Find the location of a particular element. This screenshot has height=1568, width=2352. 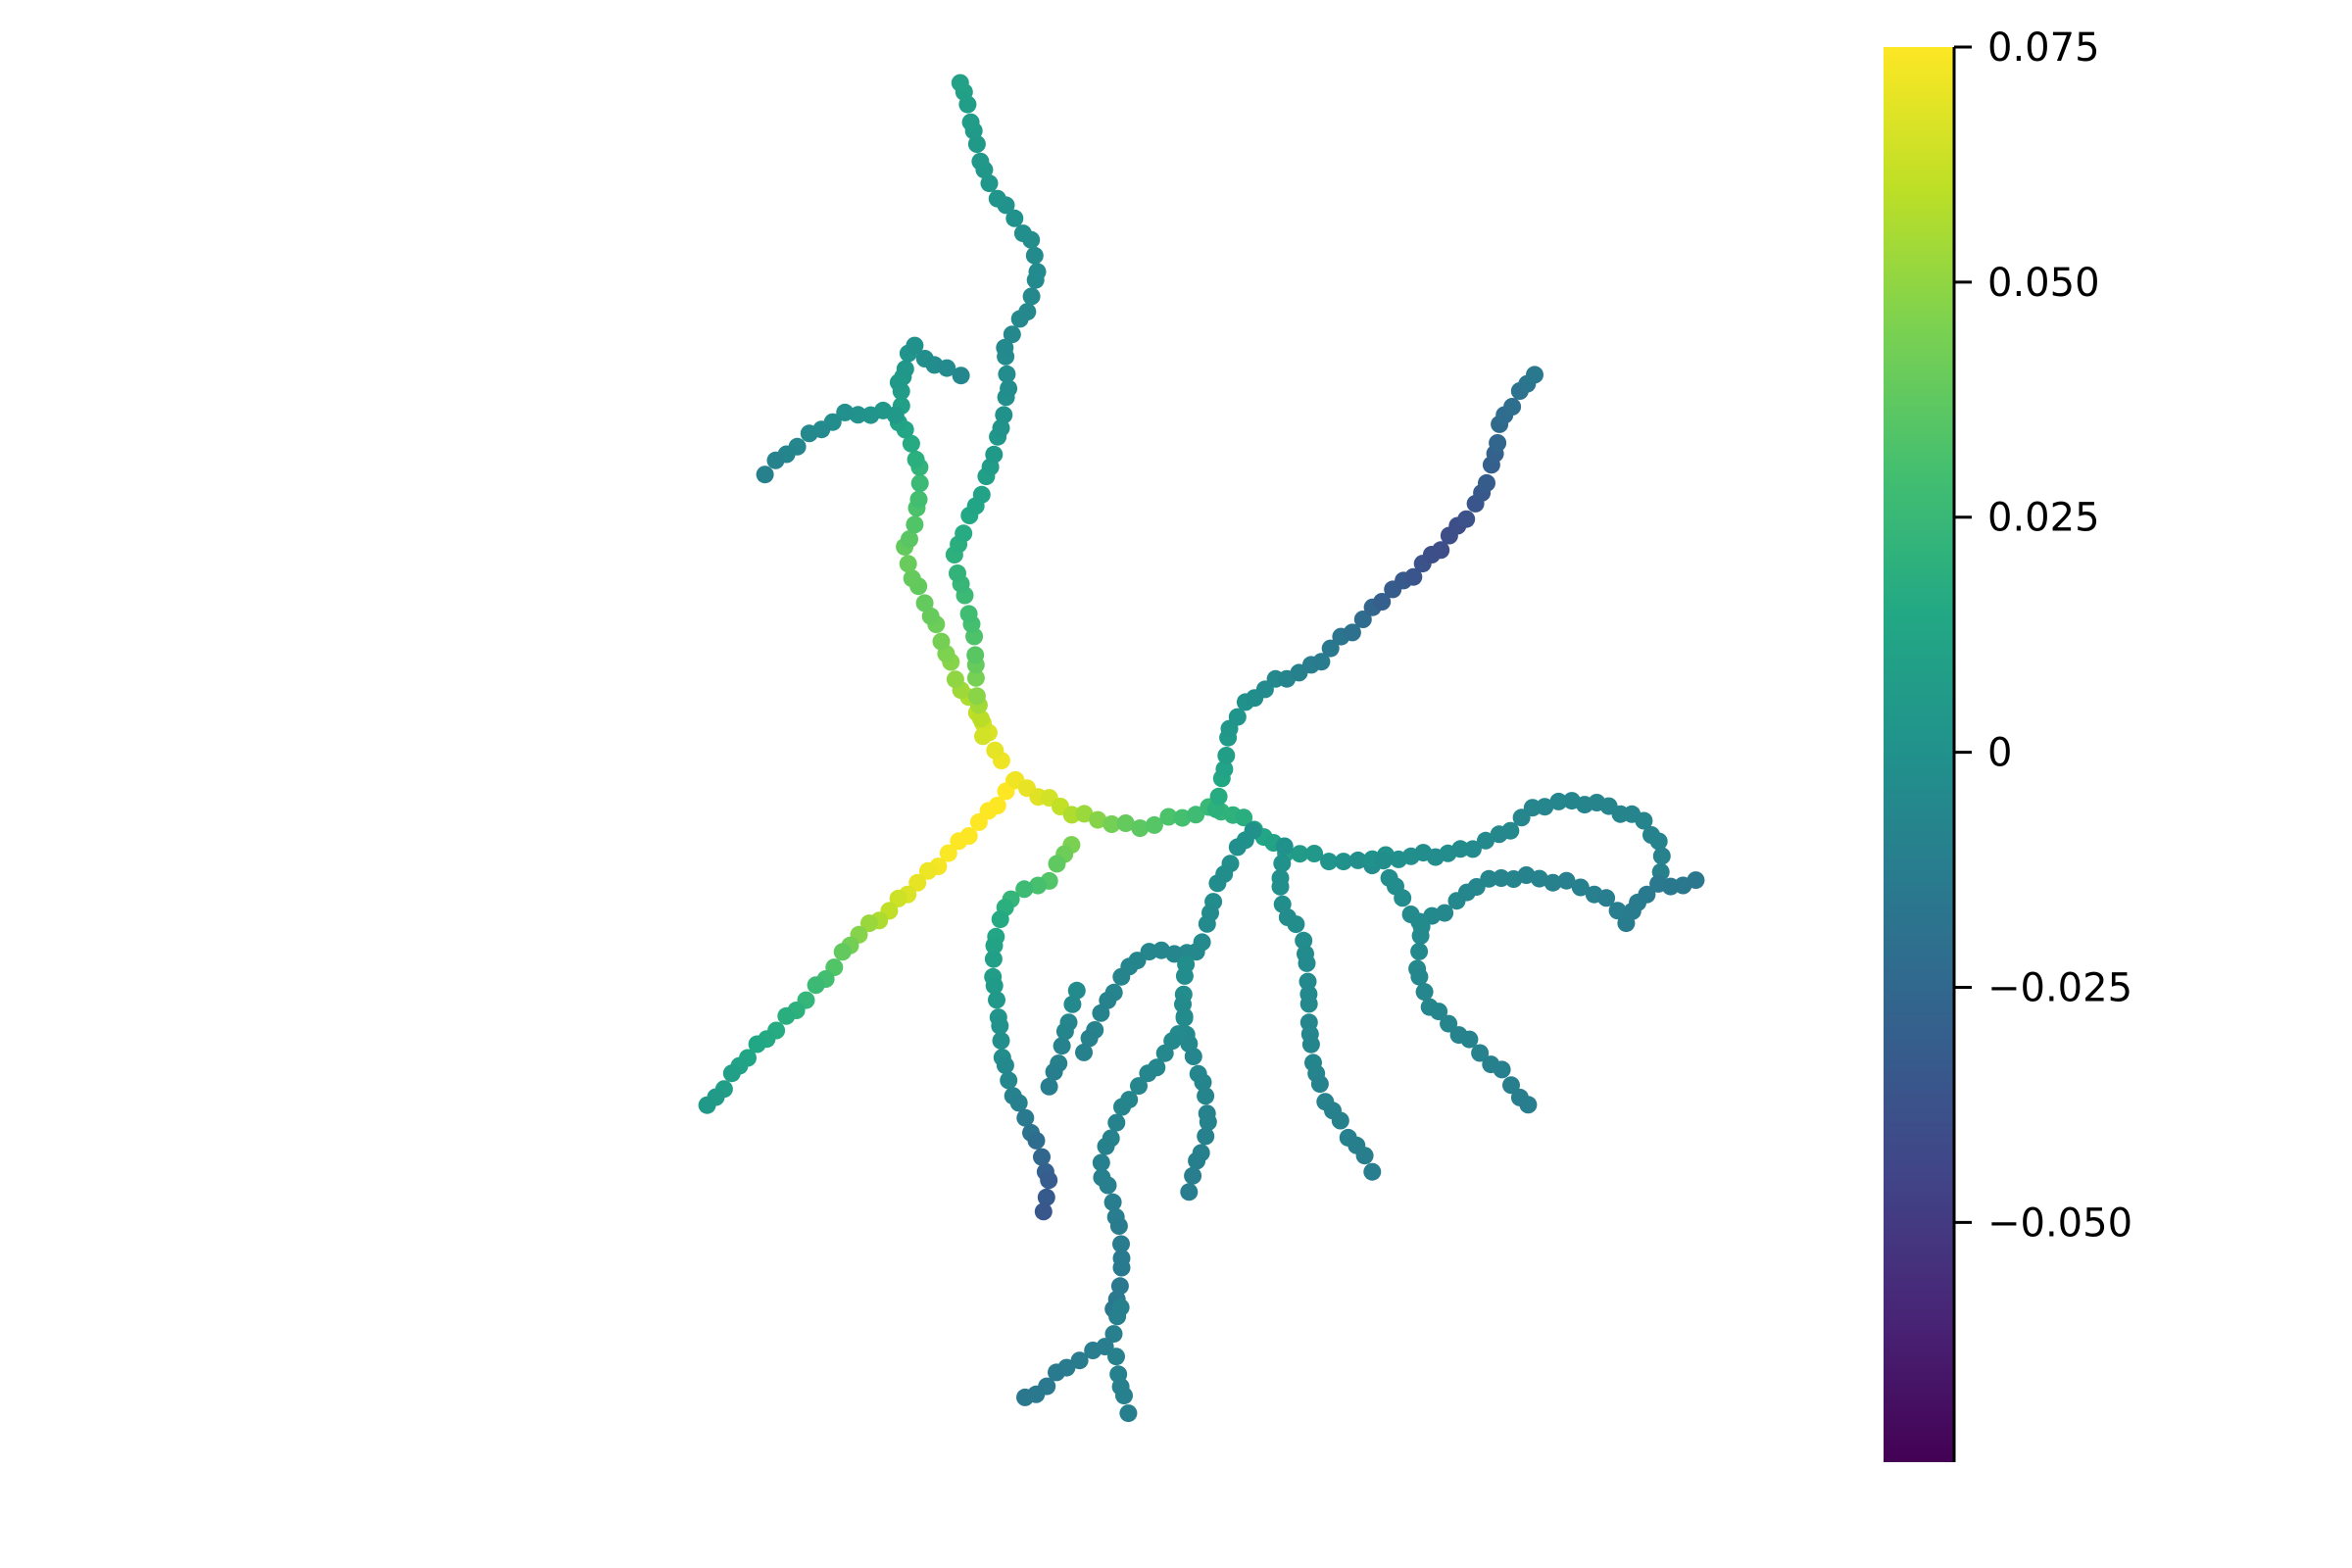

colorbar-tick-label: −0.050 is located at coordinates (2059, 1223).